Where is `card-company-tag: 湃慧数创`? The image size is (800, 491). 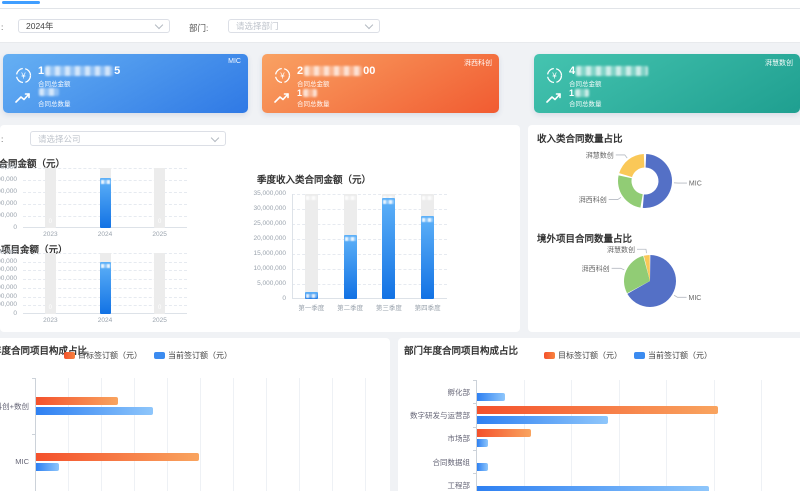 card-company-tag: 湃慧数创 is located at coordinates (779, 63).